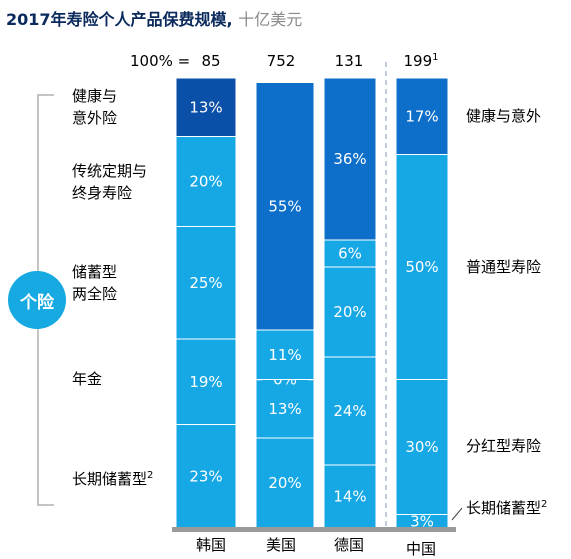  I want to click on left-category-endowment: 储蓄型 两全险, so click(95, 283).